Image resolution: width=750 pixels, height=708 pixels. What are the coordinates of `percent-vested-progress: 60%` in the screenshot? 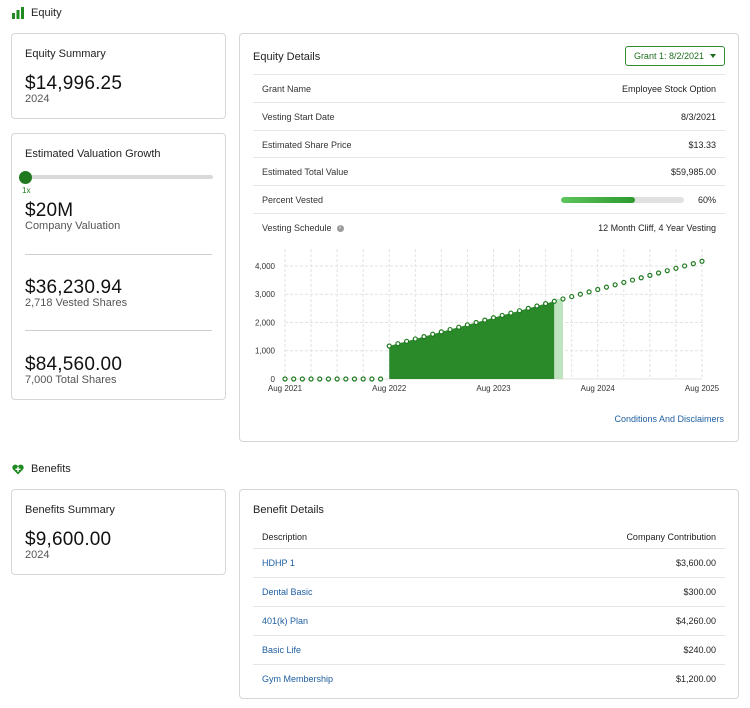 It's located at (638, 200).